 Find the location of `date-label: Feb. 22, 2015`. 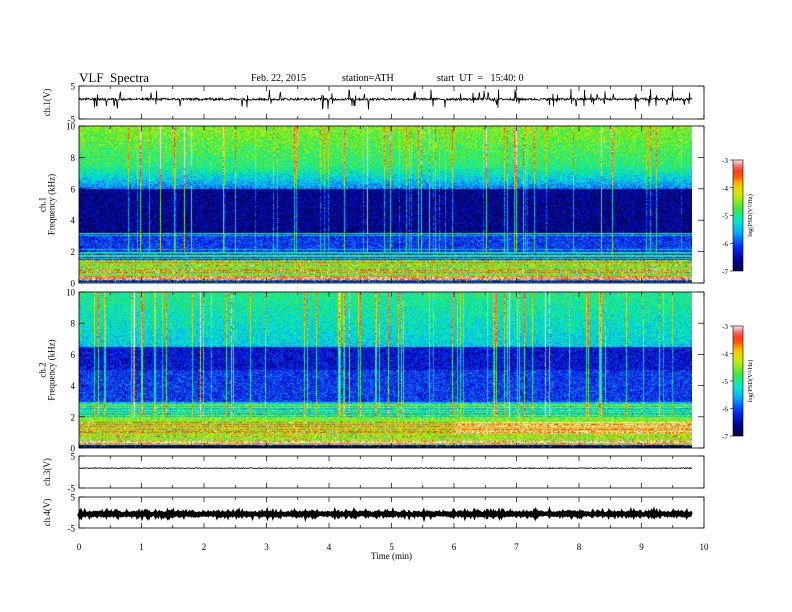

date-label: Feb. 22, 2015 is located at coordinates (278, 78).